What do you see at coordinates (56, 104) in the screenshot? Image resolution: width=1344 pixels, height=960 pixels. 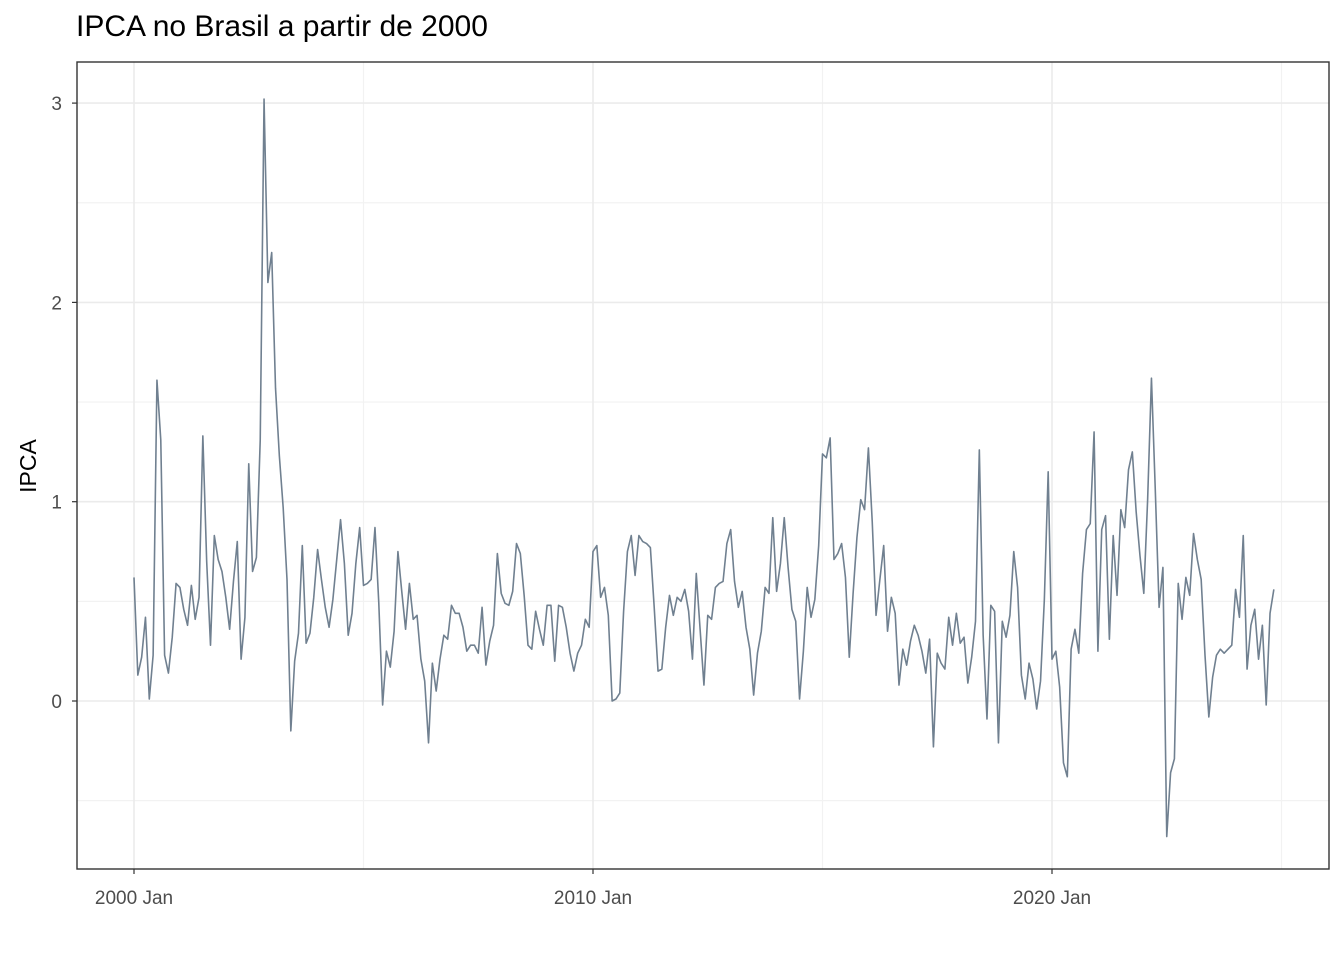 I see `y-tick-label: 3` at bounding box center [56, 104].